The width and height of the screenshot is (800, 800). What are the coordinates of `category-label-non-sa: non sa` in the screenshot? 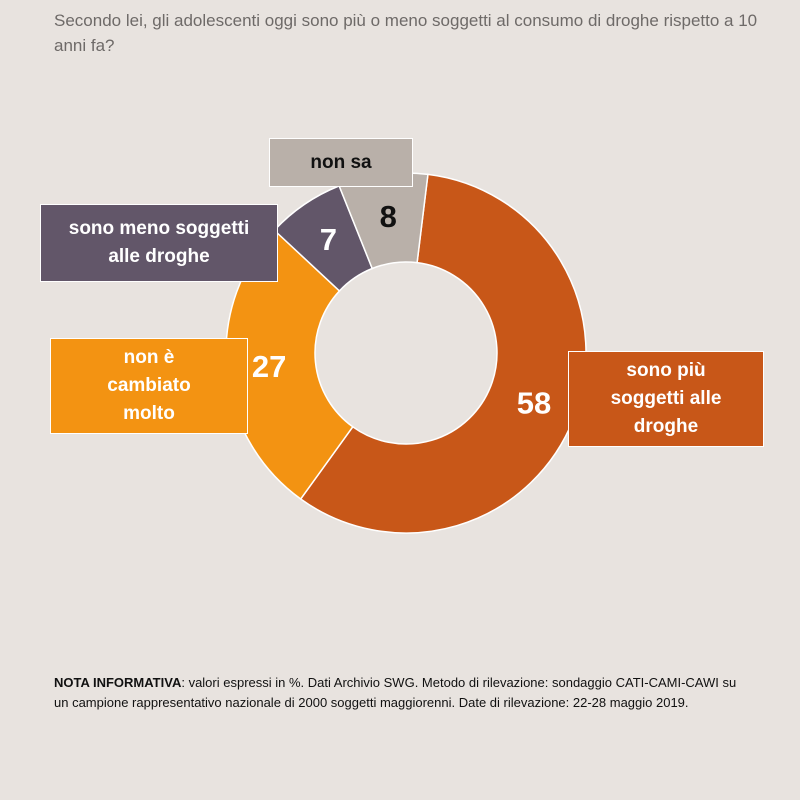 It's located at (341, 162).